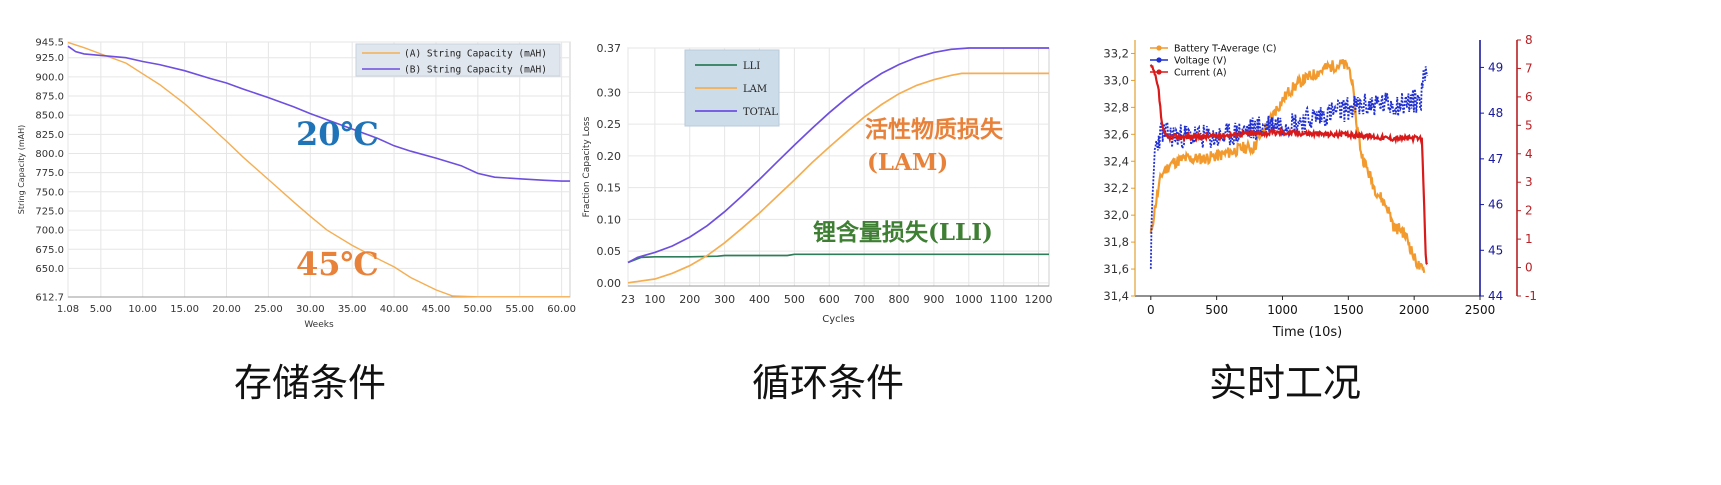 The image size is (1721, 485). What do you see at coordinates (1116, 161) in the screenshot?
I see `y-left-tick-label: 32,4` at bounding box center [1116, 161].